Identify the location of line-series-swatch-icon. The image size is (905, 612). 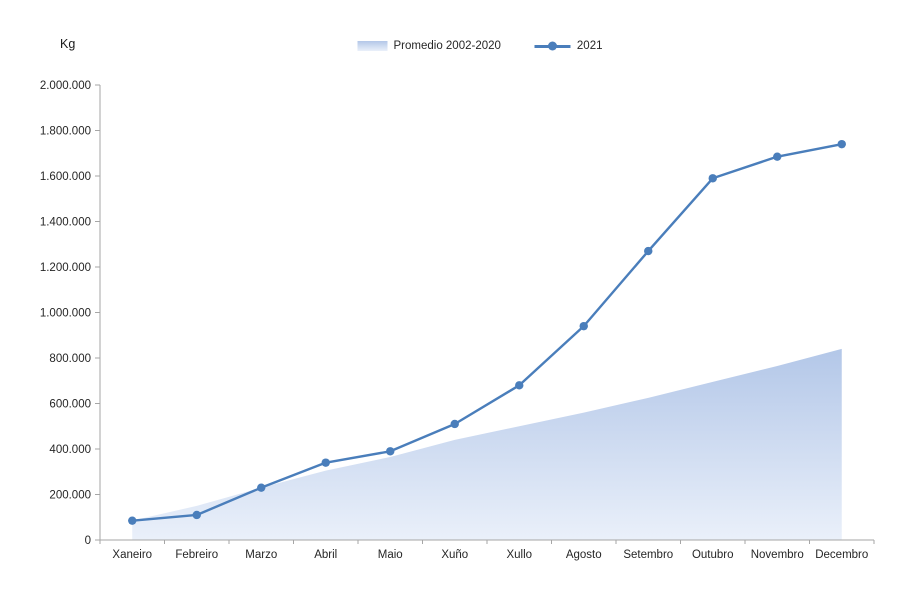
(552, 46).